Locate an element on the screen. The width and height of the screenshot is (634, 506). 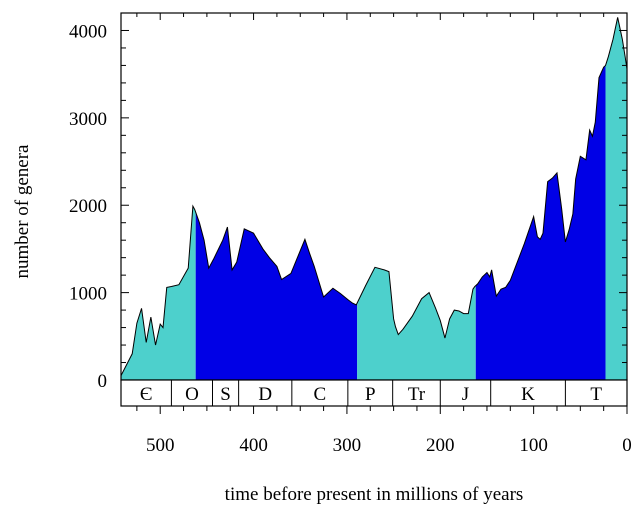
x-tick-label: 400 is located at coordinates (253, 445).